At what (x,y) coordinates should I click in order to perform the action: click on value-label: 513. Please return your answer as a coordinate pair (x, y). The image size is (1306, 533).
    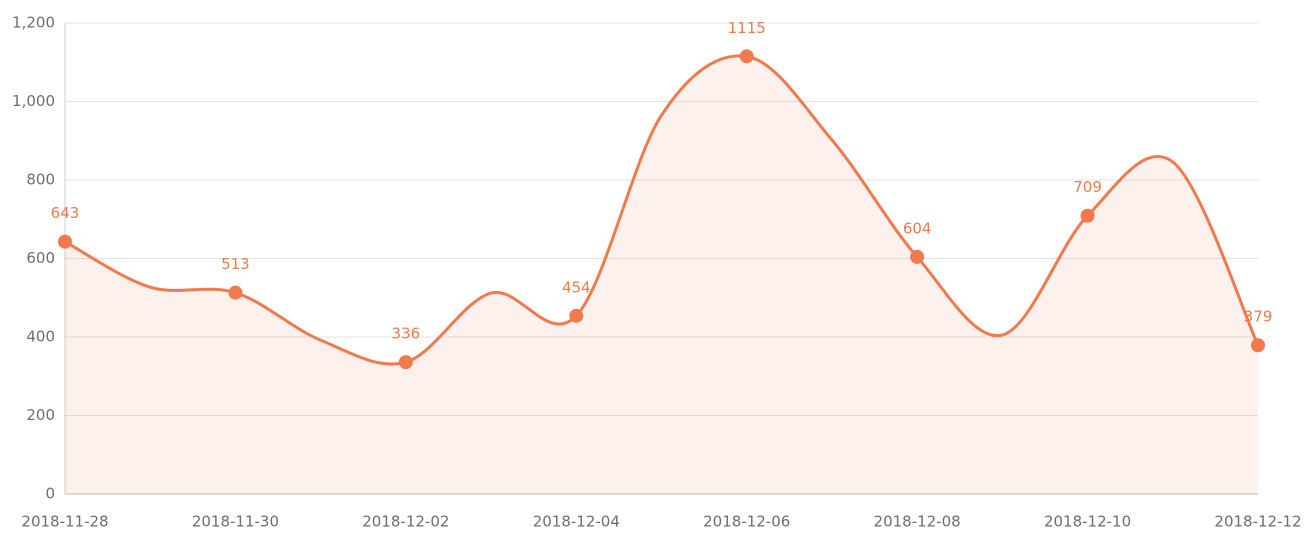
    Looking at the image, I should click on (235, 264).